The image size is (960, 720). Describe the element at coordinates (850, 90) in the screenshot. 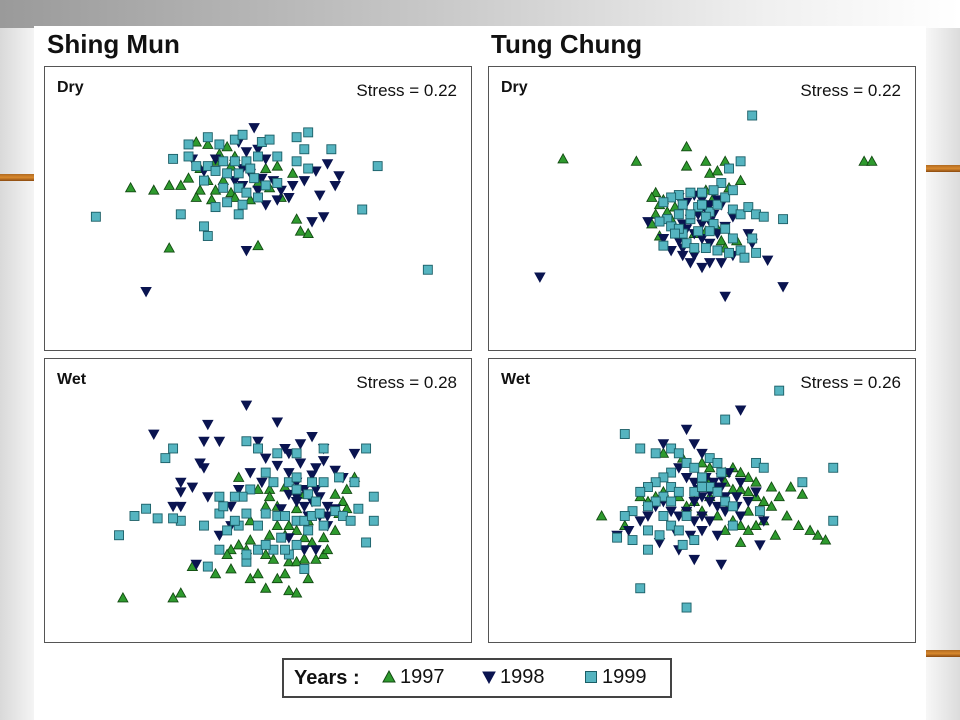

I see `stress-label: Stress = 0.22` at that location.